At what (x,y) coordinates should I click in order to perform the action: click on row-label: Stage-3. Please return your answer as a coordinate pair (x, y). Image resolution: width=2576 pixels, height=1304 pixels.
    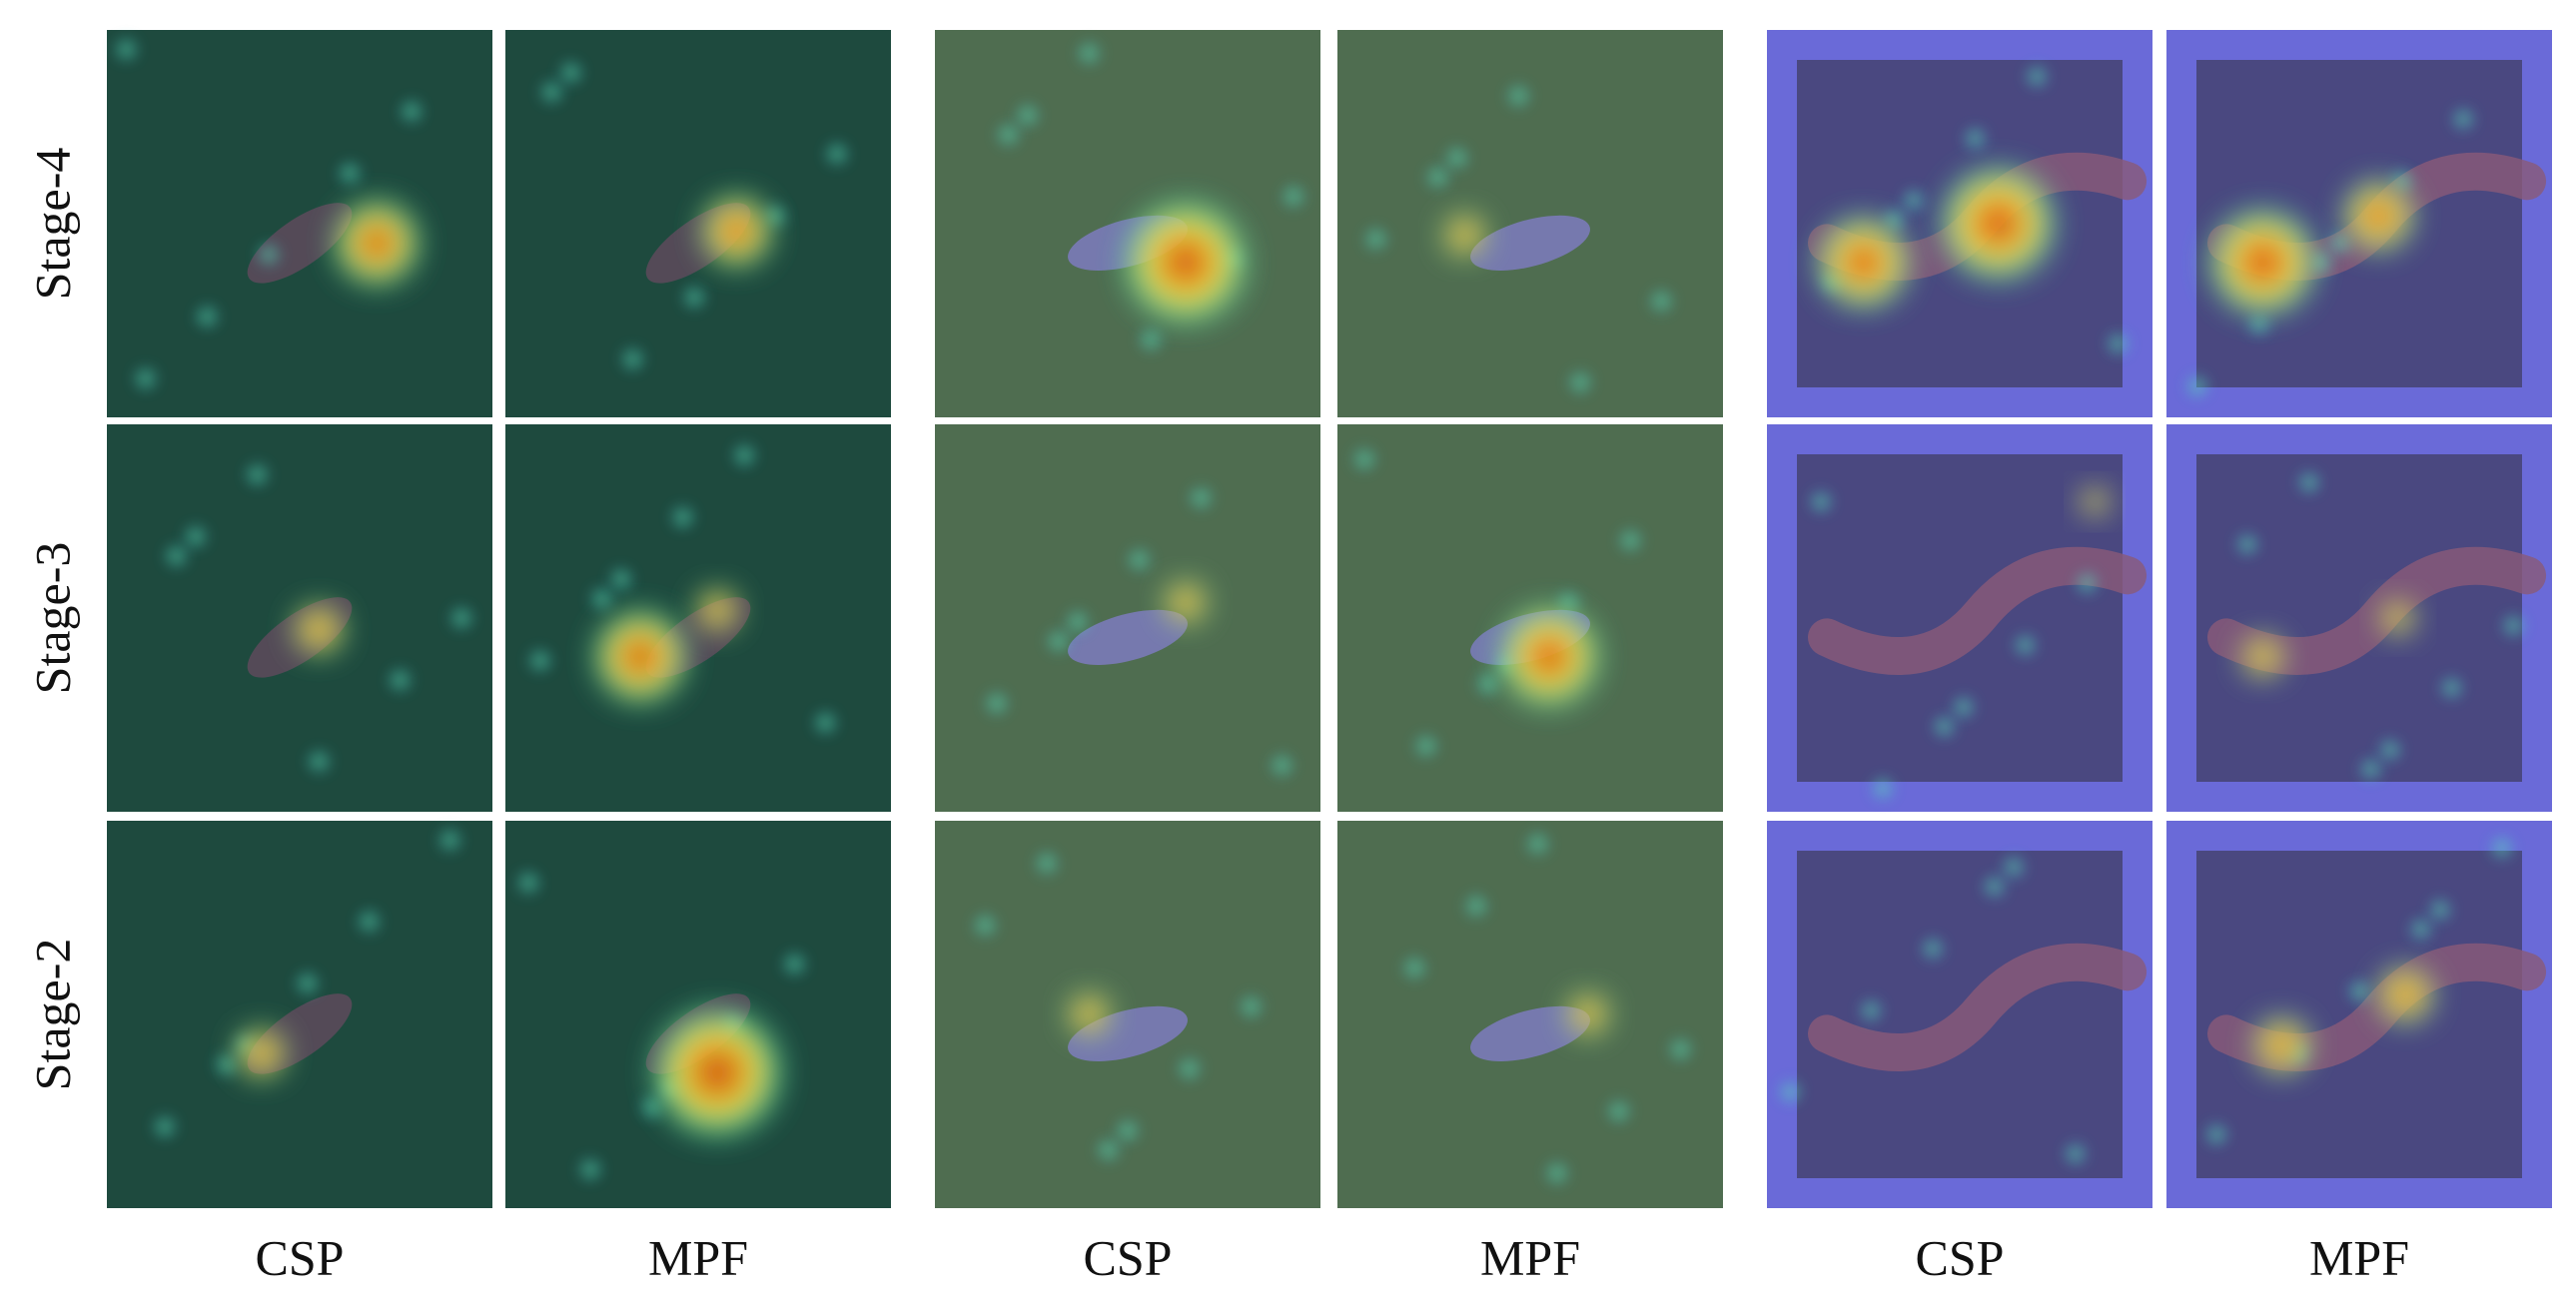
    Looking at the image, I should click on (52, 619).